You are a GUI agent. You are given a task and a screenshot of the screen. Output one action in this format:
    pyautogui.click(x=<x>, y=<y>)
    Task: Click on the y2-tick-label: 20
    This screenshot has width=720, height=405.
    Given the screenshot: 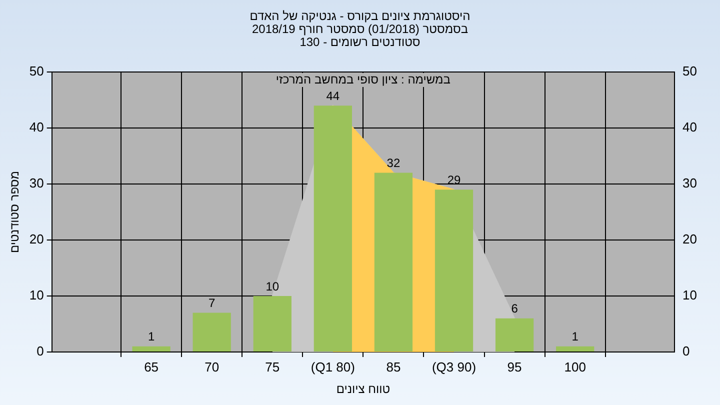 What is the action you would take?
    pyautogui.click(x=690, y=239)
    